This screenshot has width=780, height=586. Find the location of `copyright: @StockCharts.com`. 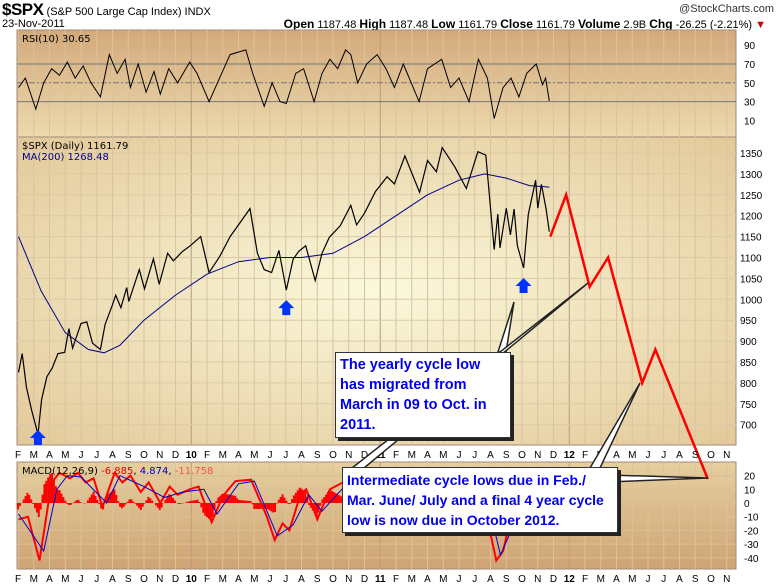

copyright: @StockCharts.com is located at coordinates (726, 9).